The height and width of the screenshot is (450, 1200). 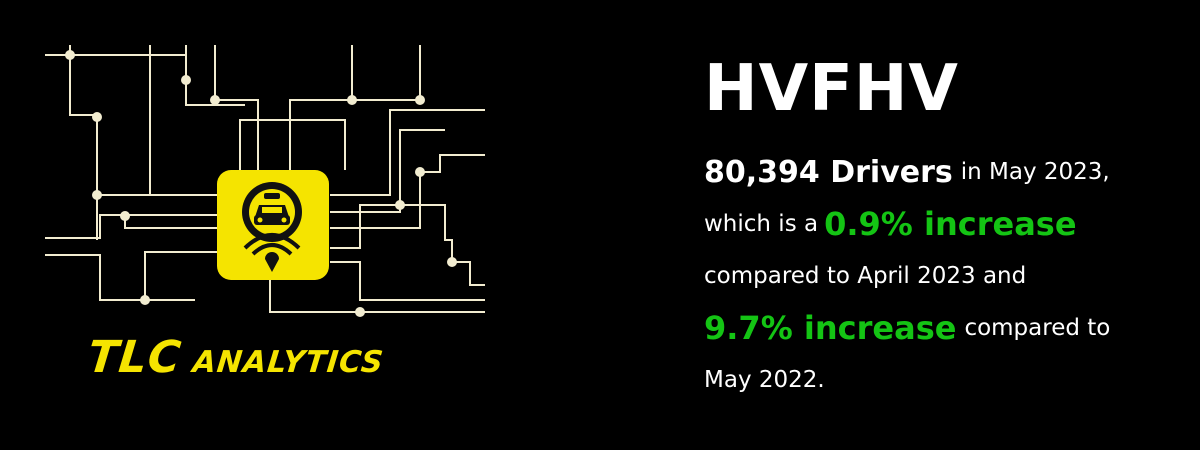 What do you see at coordinates (761, 224) in the screenshot?
I see `line2-prefix: which is a` at bounding box center [761, 224].